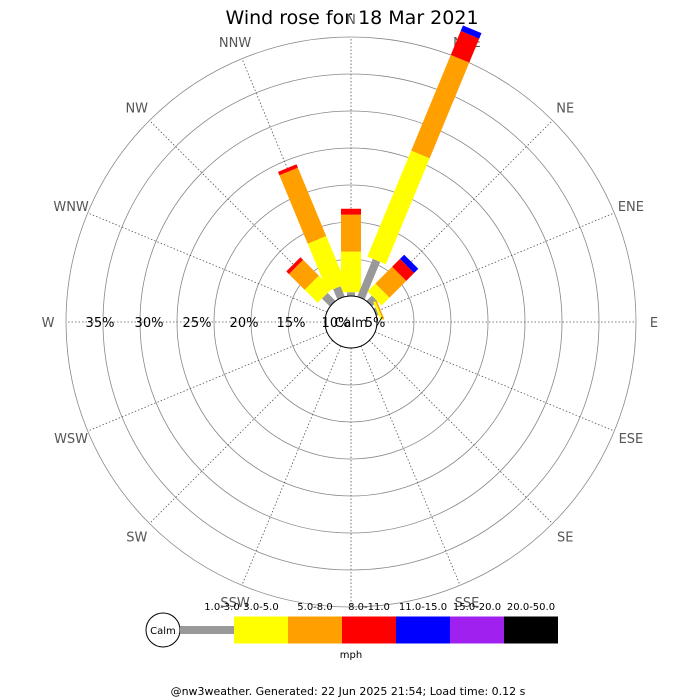 This screenshot has height=700, width=700. What do you see at coordinates (100, 323) in the screenshot?
I see `ring-label: 35%` at bounding box center [100, 323].